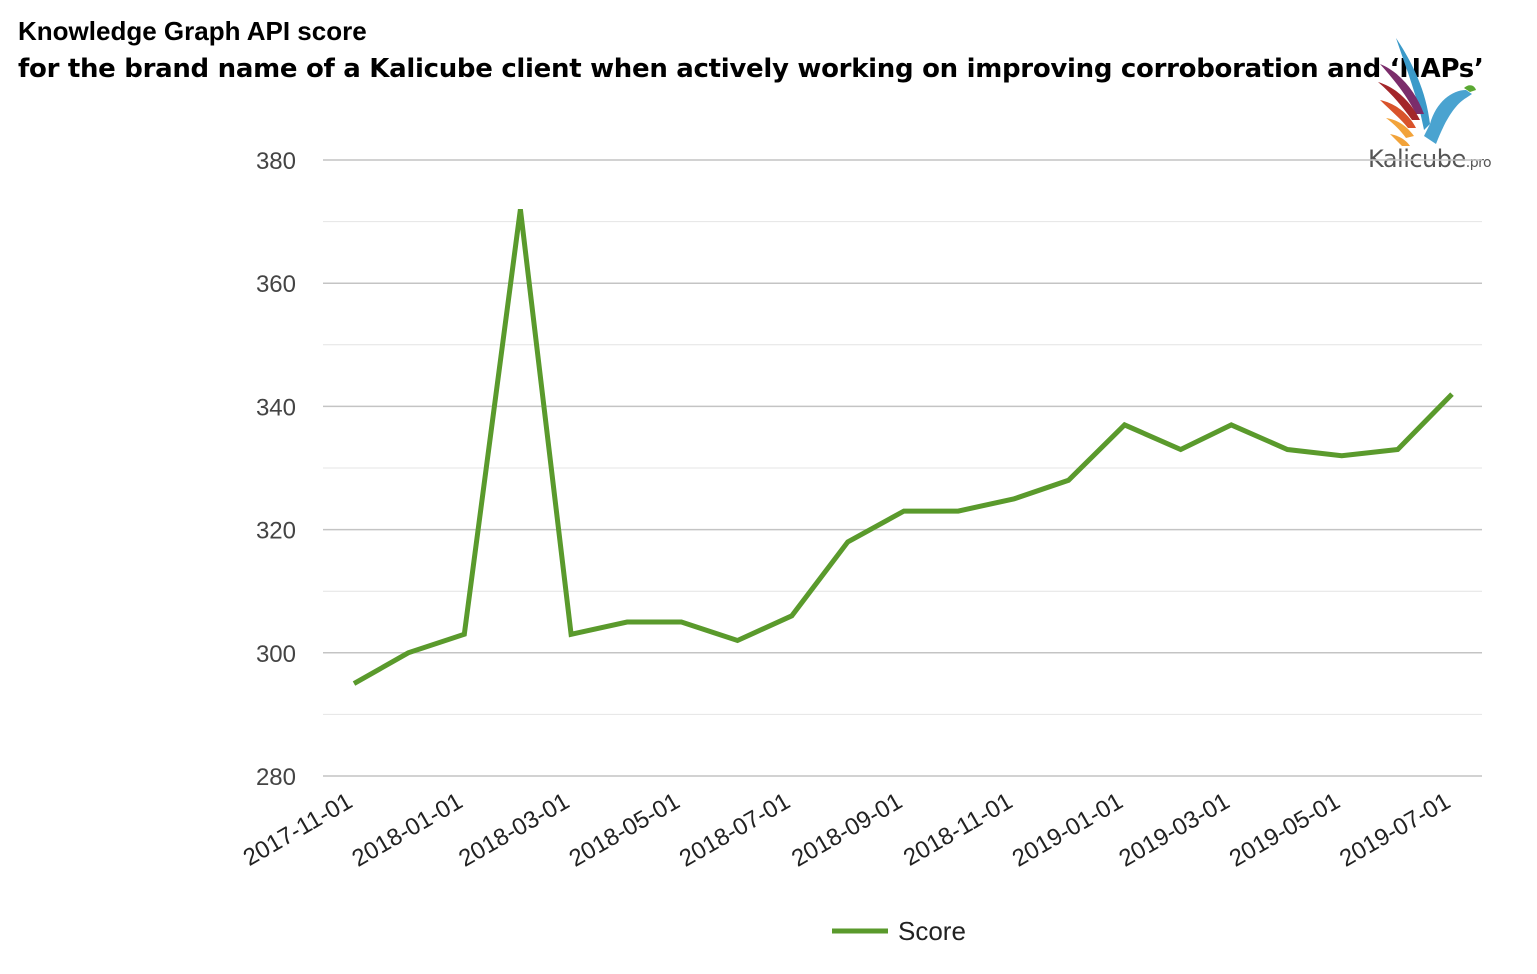  I want to click on legend: Score, so click(899, 931).